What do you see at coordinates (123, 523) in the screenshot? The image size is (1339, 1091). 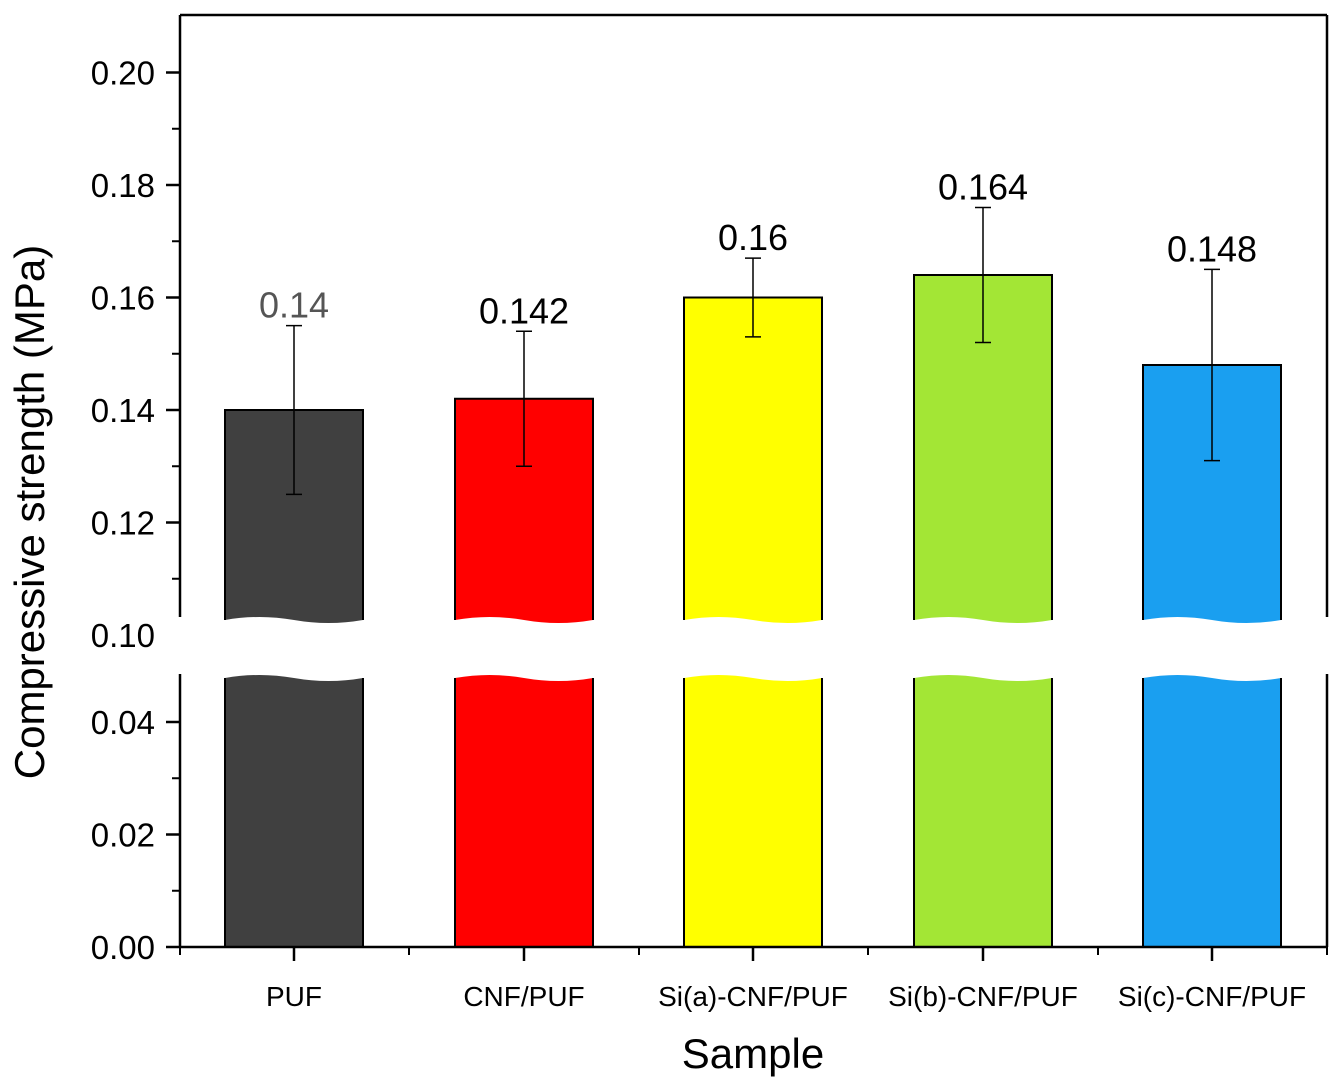 I see `y-tick-label: 0.12` at bounding box center [123, 523].